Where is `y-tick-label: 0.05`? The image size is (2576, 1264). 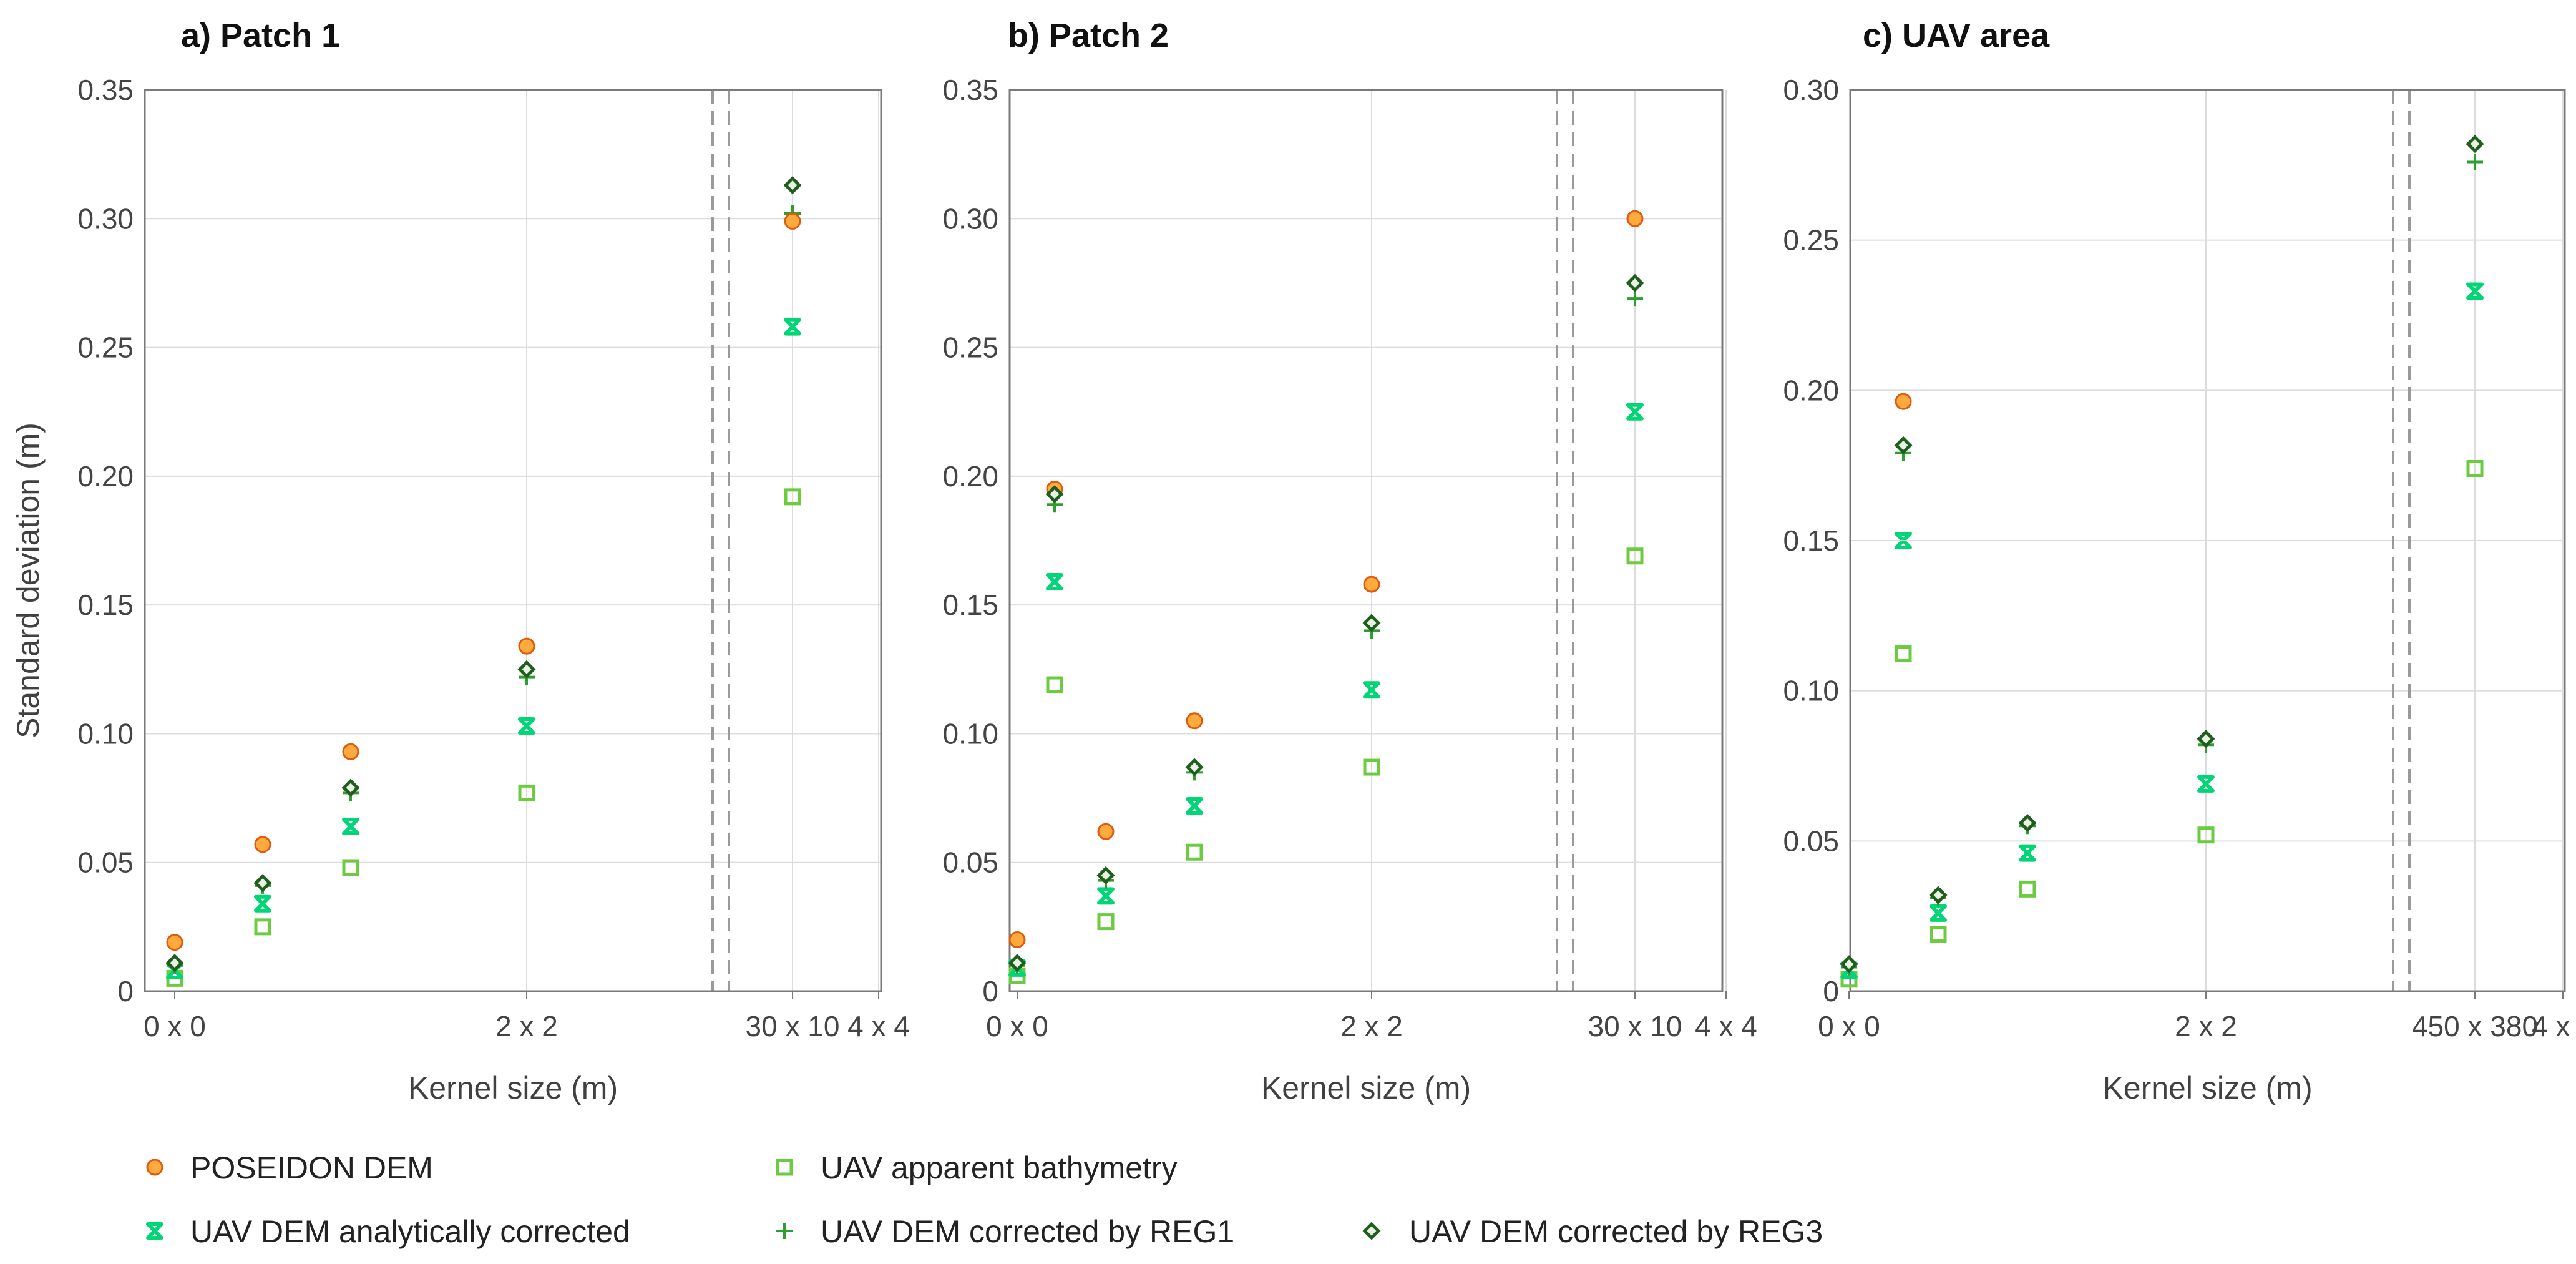
y-tick-label: 0.05 is located at coordinates (1811, 841).